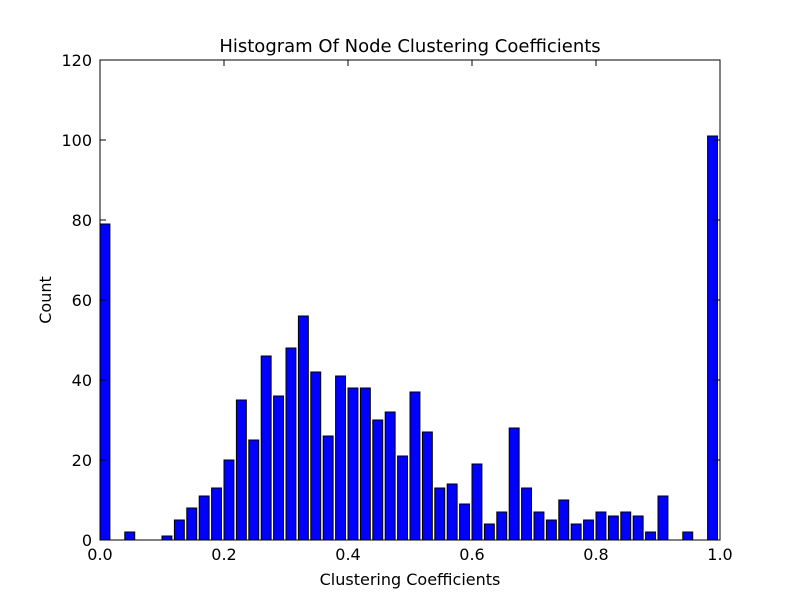 Image resolution: width=800 pixels, height=600 pixels. I want to click on bar-0.00, so click(105, 382).